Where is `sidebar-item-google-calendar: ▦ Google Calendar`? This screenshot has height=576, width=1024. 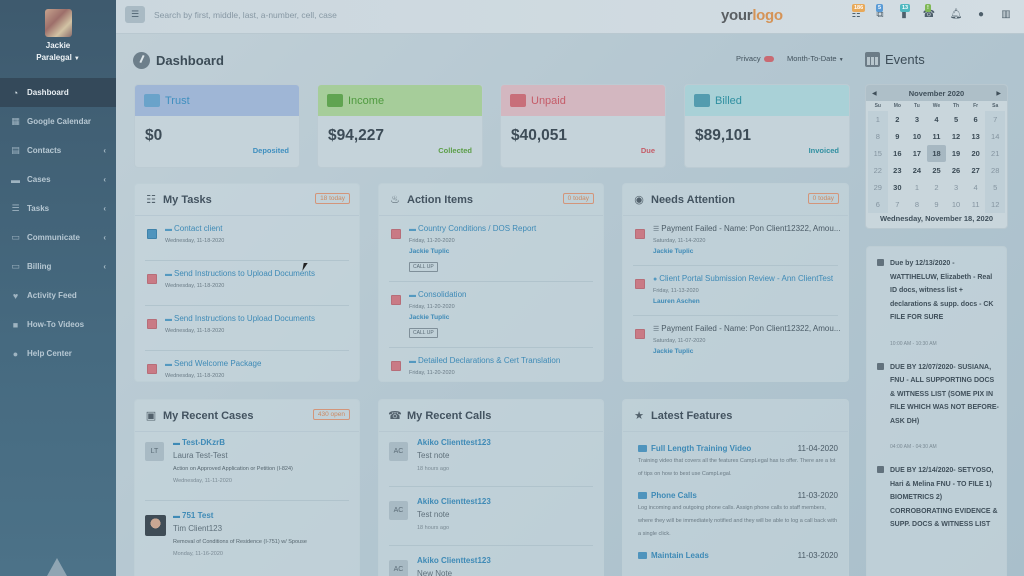 sidebar-item-google-calendar: ▦ Google Calendar is located at coordinates (58, 121).